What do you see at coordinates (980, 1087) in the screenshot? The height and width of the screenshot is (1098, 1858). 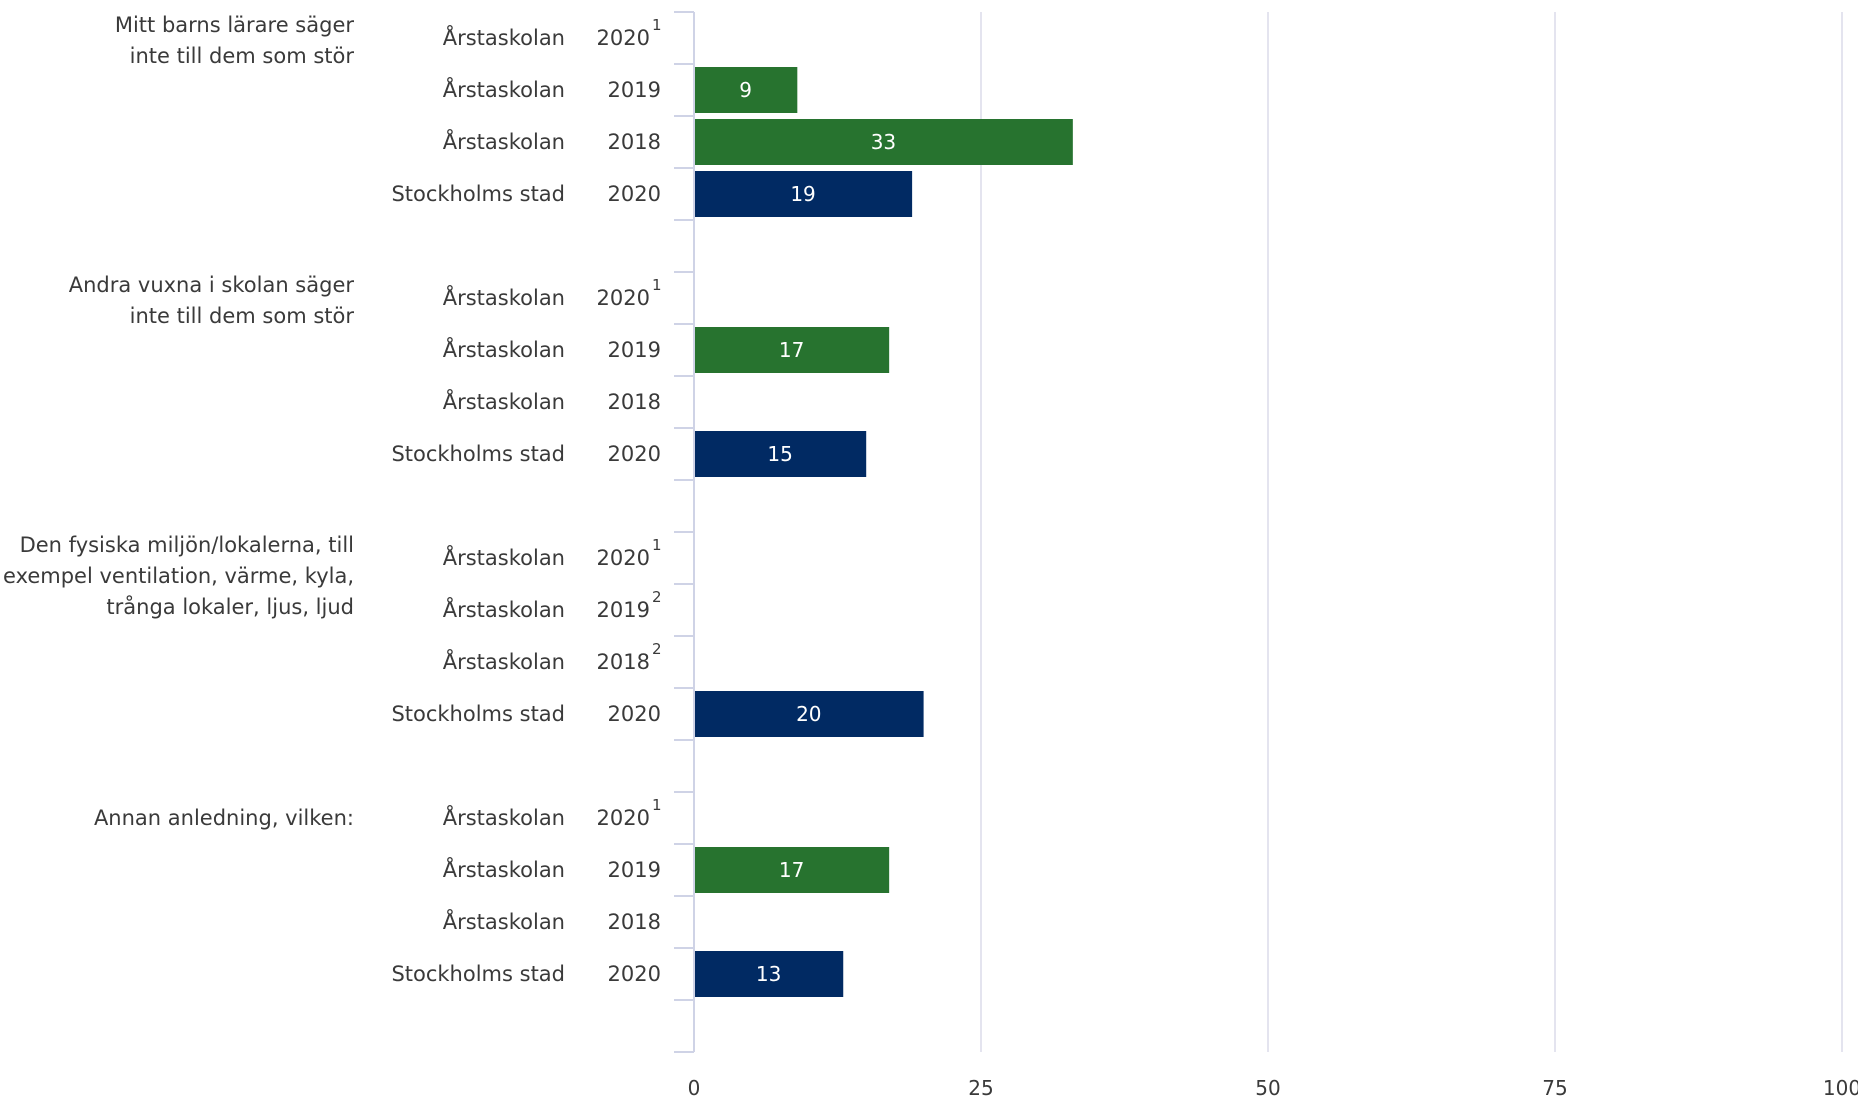 I see `x-tick-label: 25` at bounding box center [980, 1087].